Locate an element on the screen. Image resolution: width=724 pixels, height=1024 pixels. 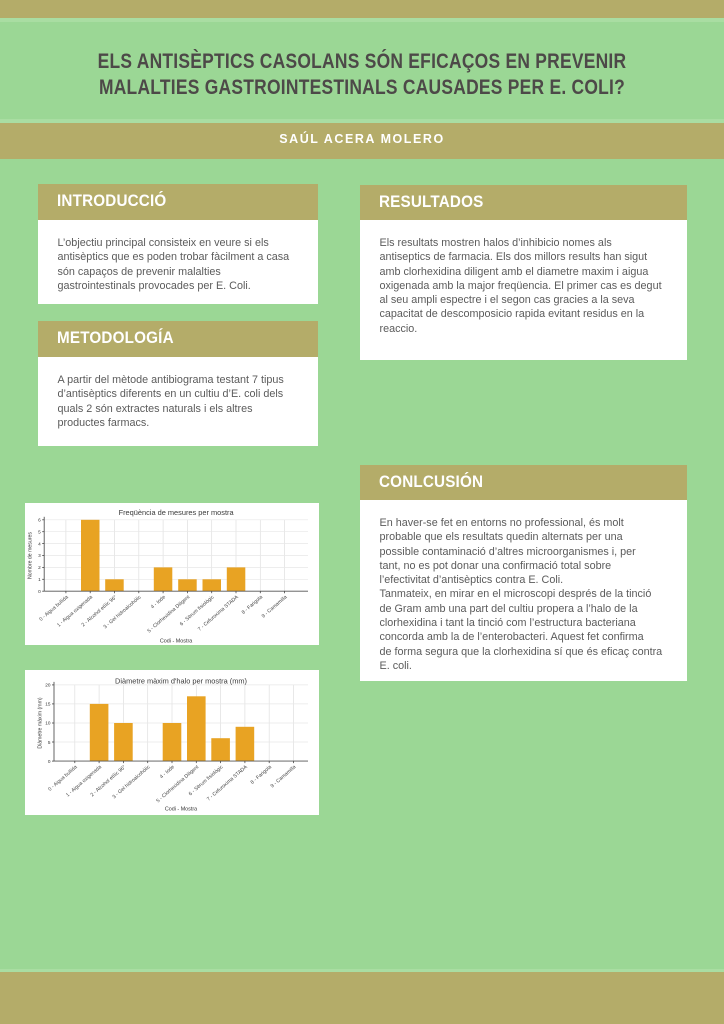
svg-text:Diàmetre màxim d'halo per most: Diàmetre màxim d'halo per mostra (mm) is located at coordinates (180, 681).